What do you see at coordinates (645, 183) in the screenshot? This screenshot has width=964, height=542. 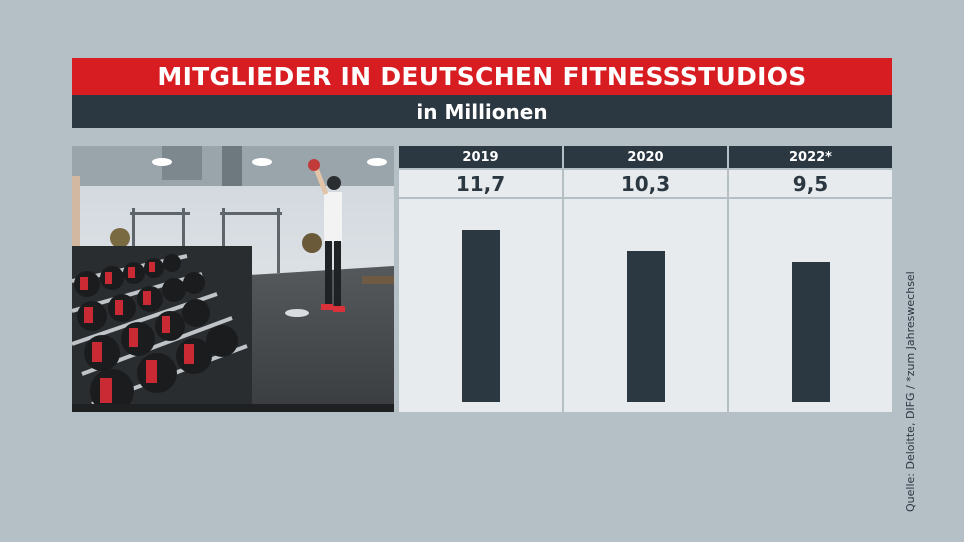 I see `value-label: 10,3` at bounding box center [645, 183].